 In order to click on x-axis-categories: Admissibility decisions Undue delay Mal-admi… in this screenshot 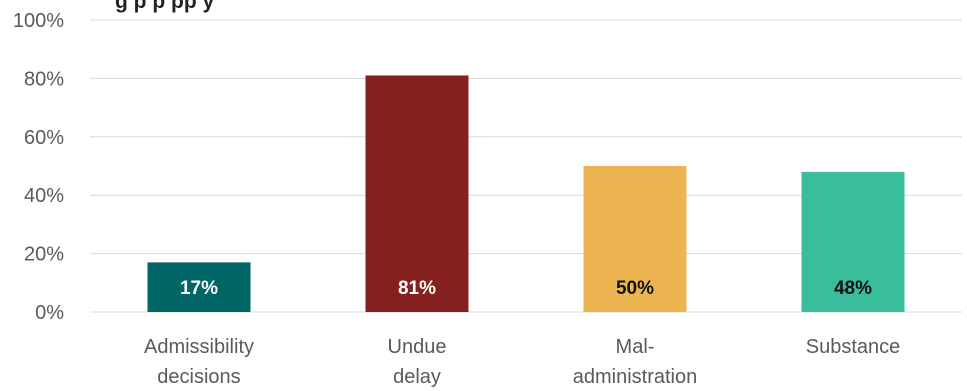, I will do `click(522, 362)`.